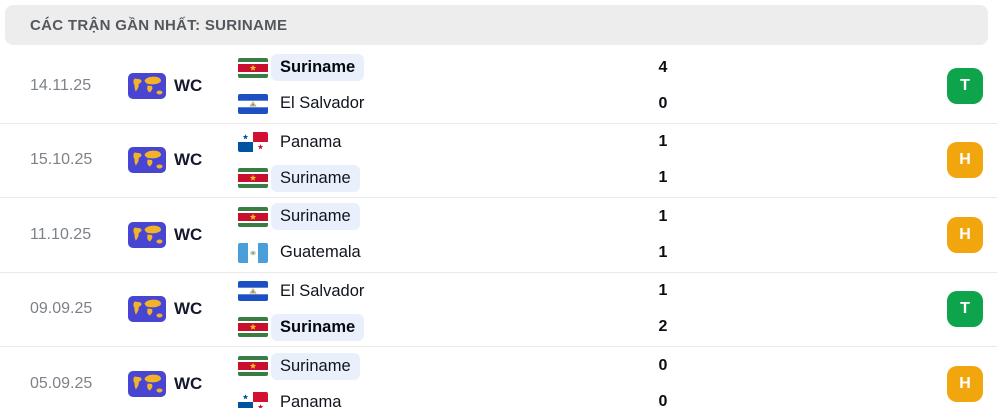  I want to click on team-row-away: Suriname 2, so click(592, 327).